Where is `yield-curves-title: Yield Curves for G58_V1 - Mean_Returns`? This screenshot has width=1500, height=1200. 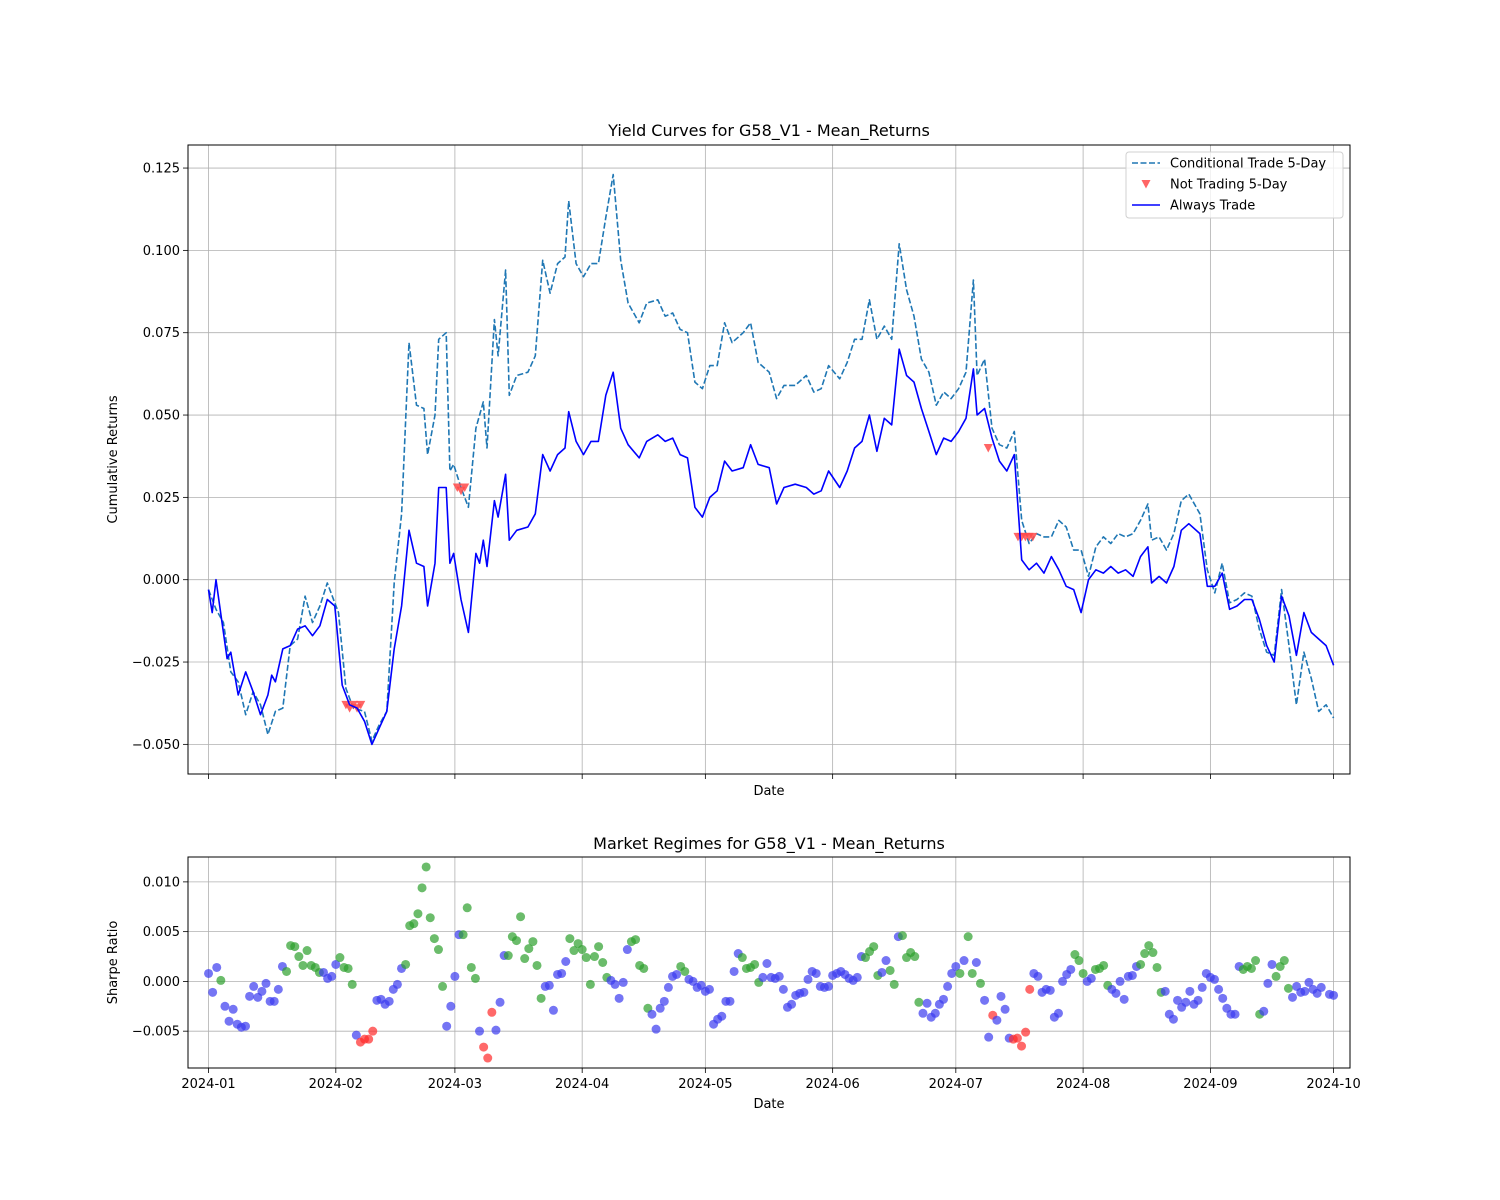 yield-curves-title: Yield Curves for G58_V1 - Mean_Returns is located at coordinates (768, 131).